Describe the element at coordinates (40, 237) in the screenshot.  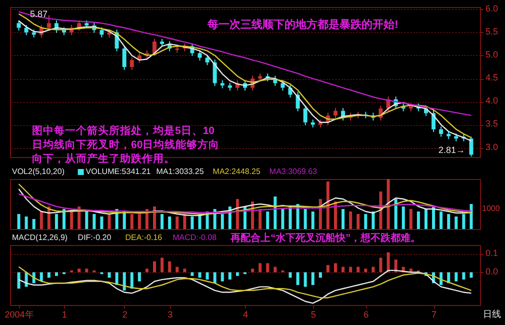
I see `chart-title: MACD(12,26,9)` at that location.